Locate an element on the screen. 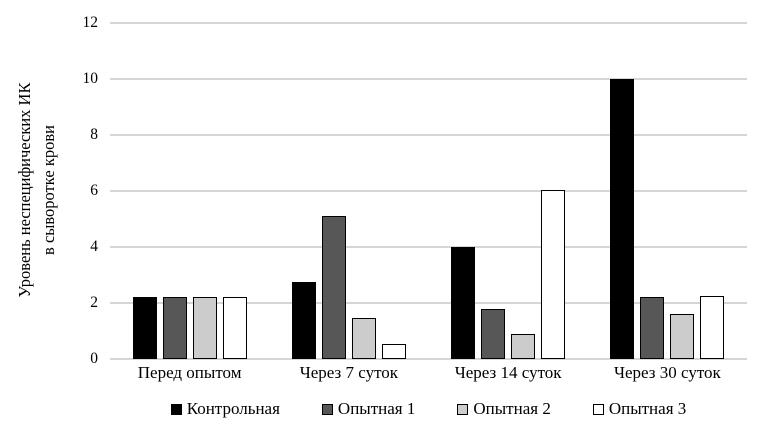  legend-item: Опытная 1 is located at coordinates (368, 409).